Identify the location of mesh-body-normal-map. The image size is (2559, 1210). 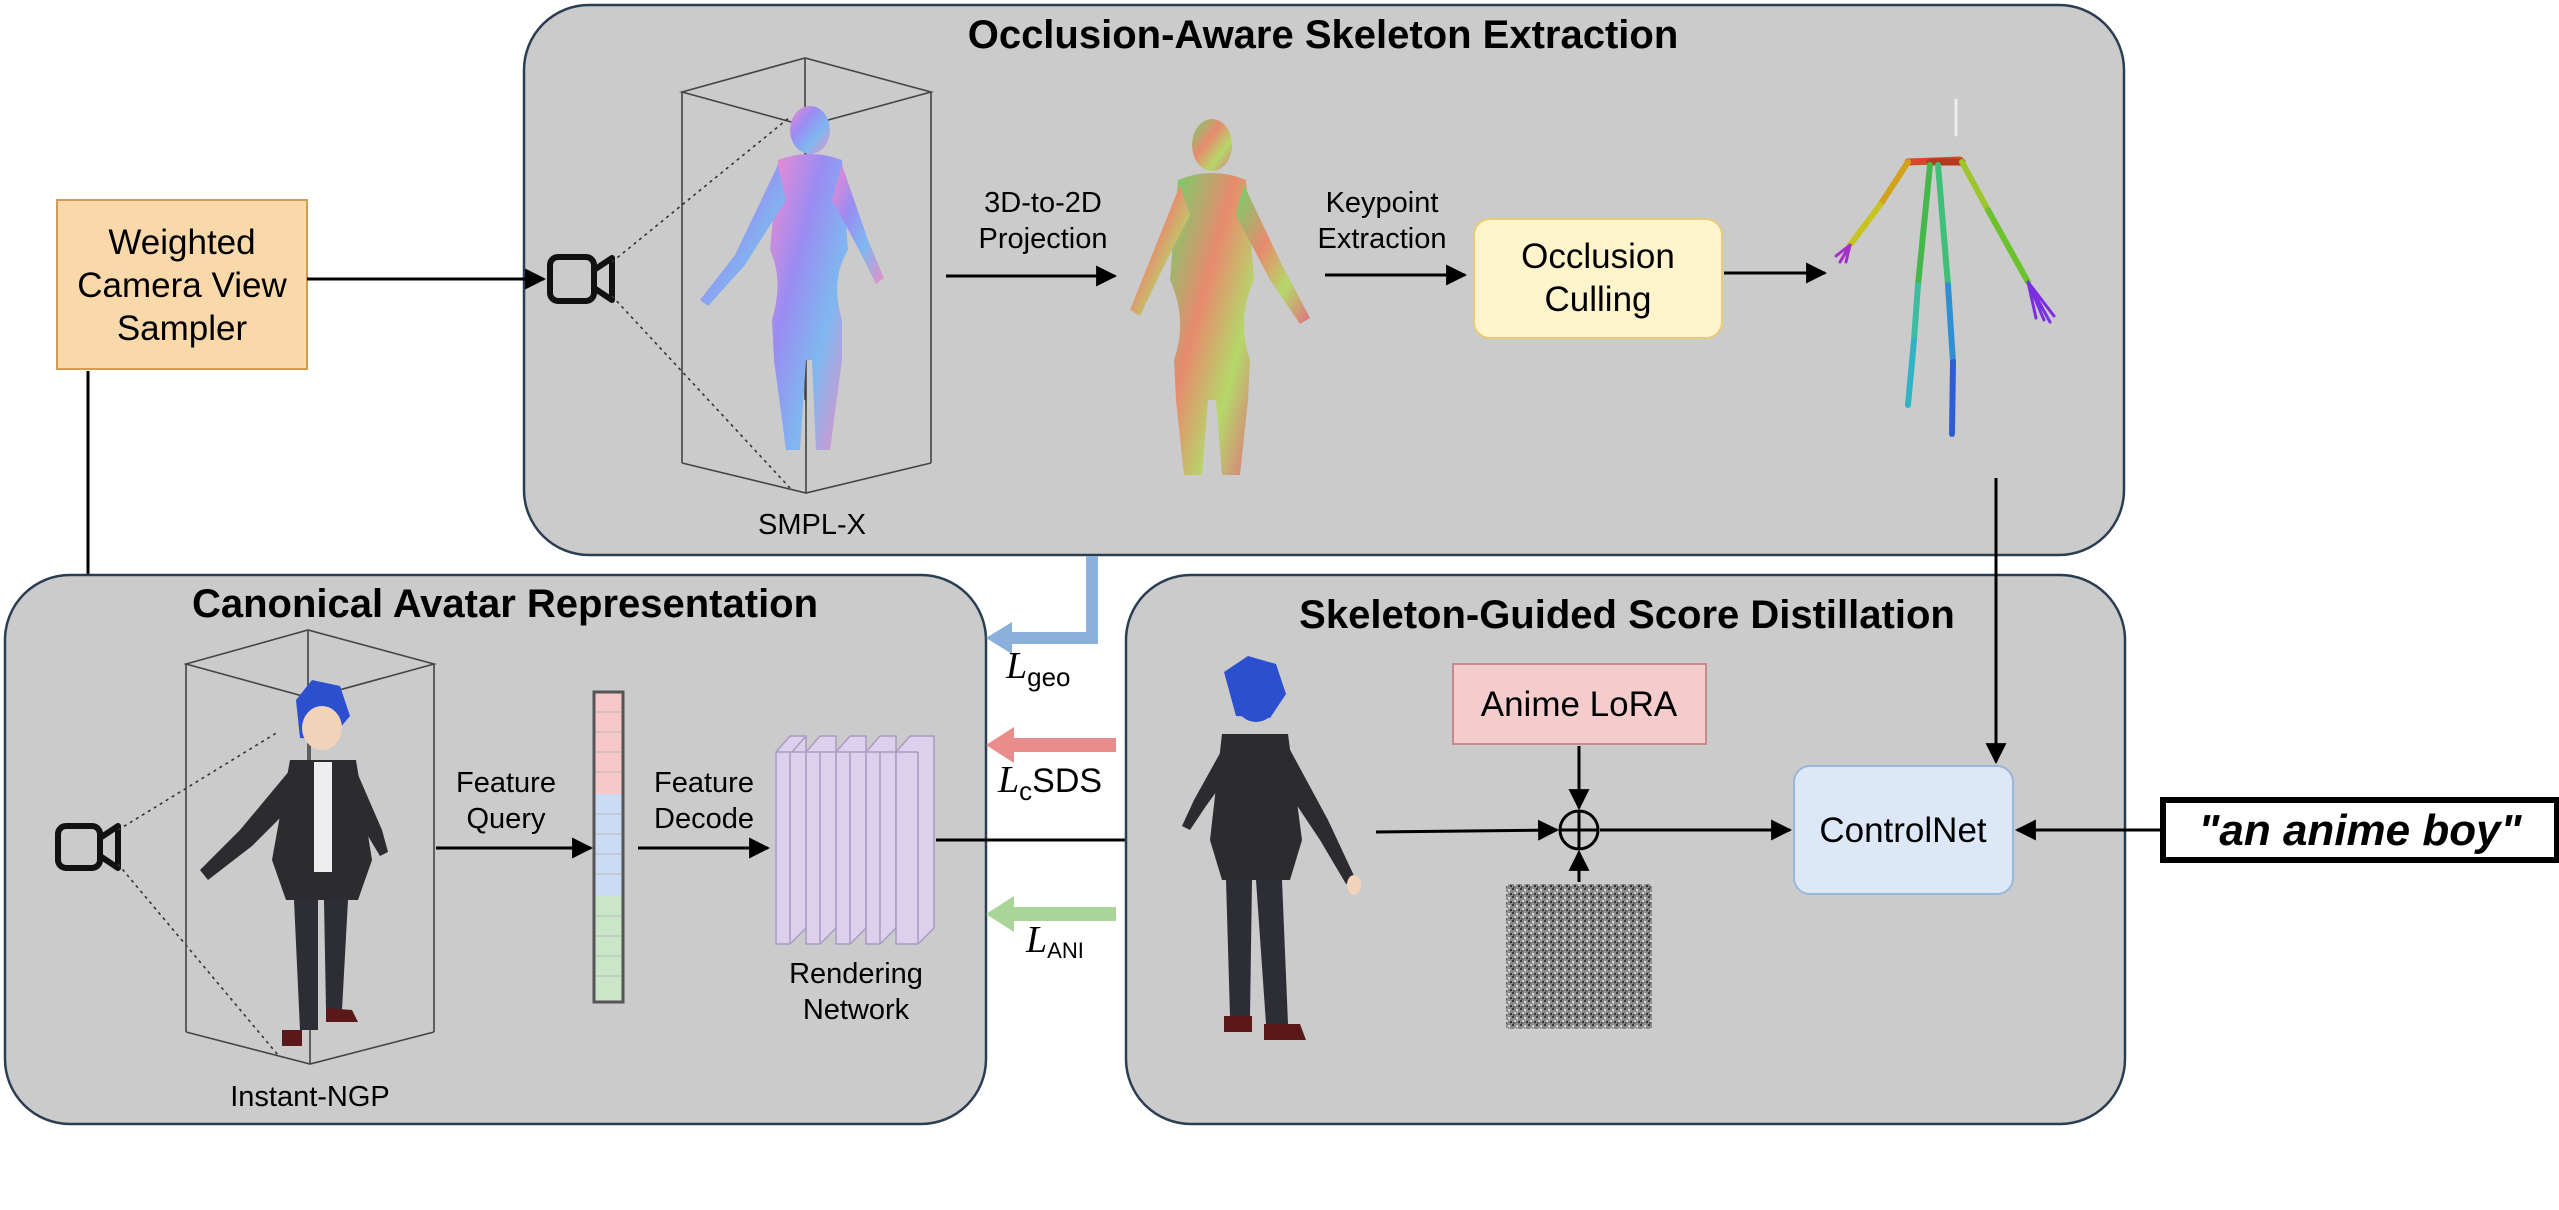
(792, 278).